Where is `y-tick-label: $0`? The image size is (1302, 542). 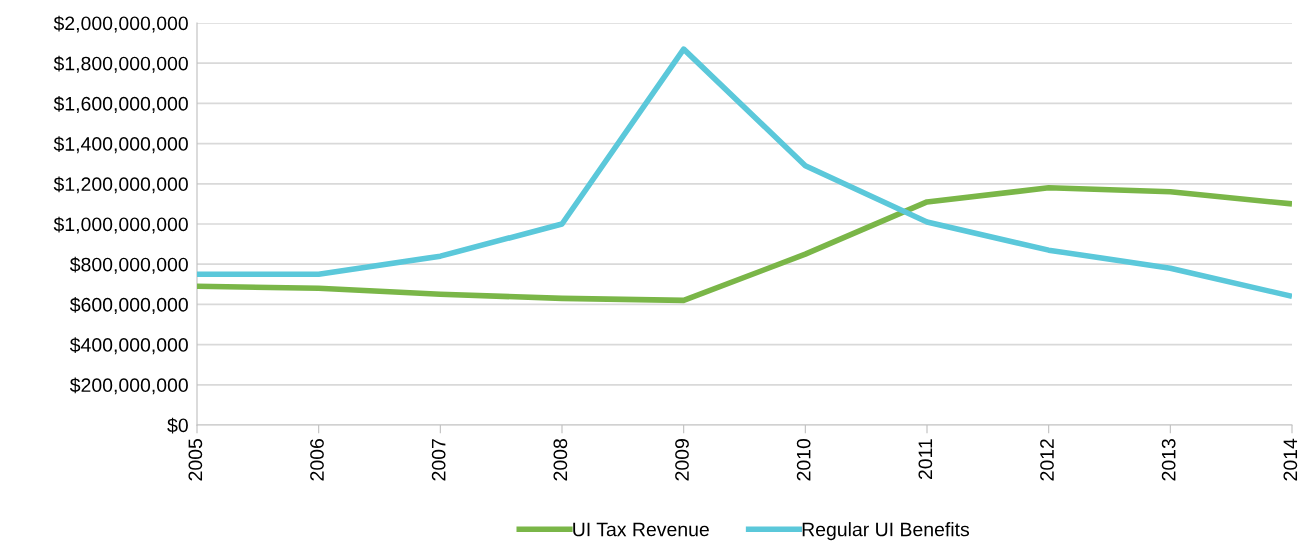 y-tick-label: $0 is located at coordinates (177, 425).